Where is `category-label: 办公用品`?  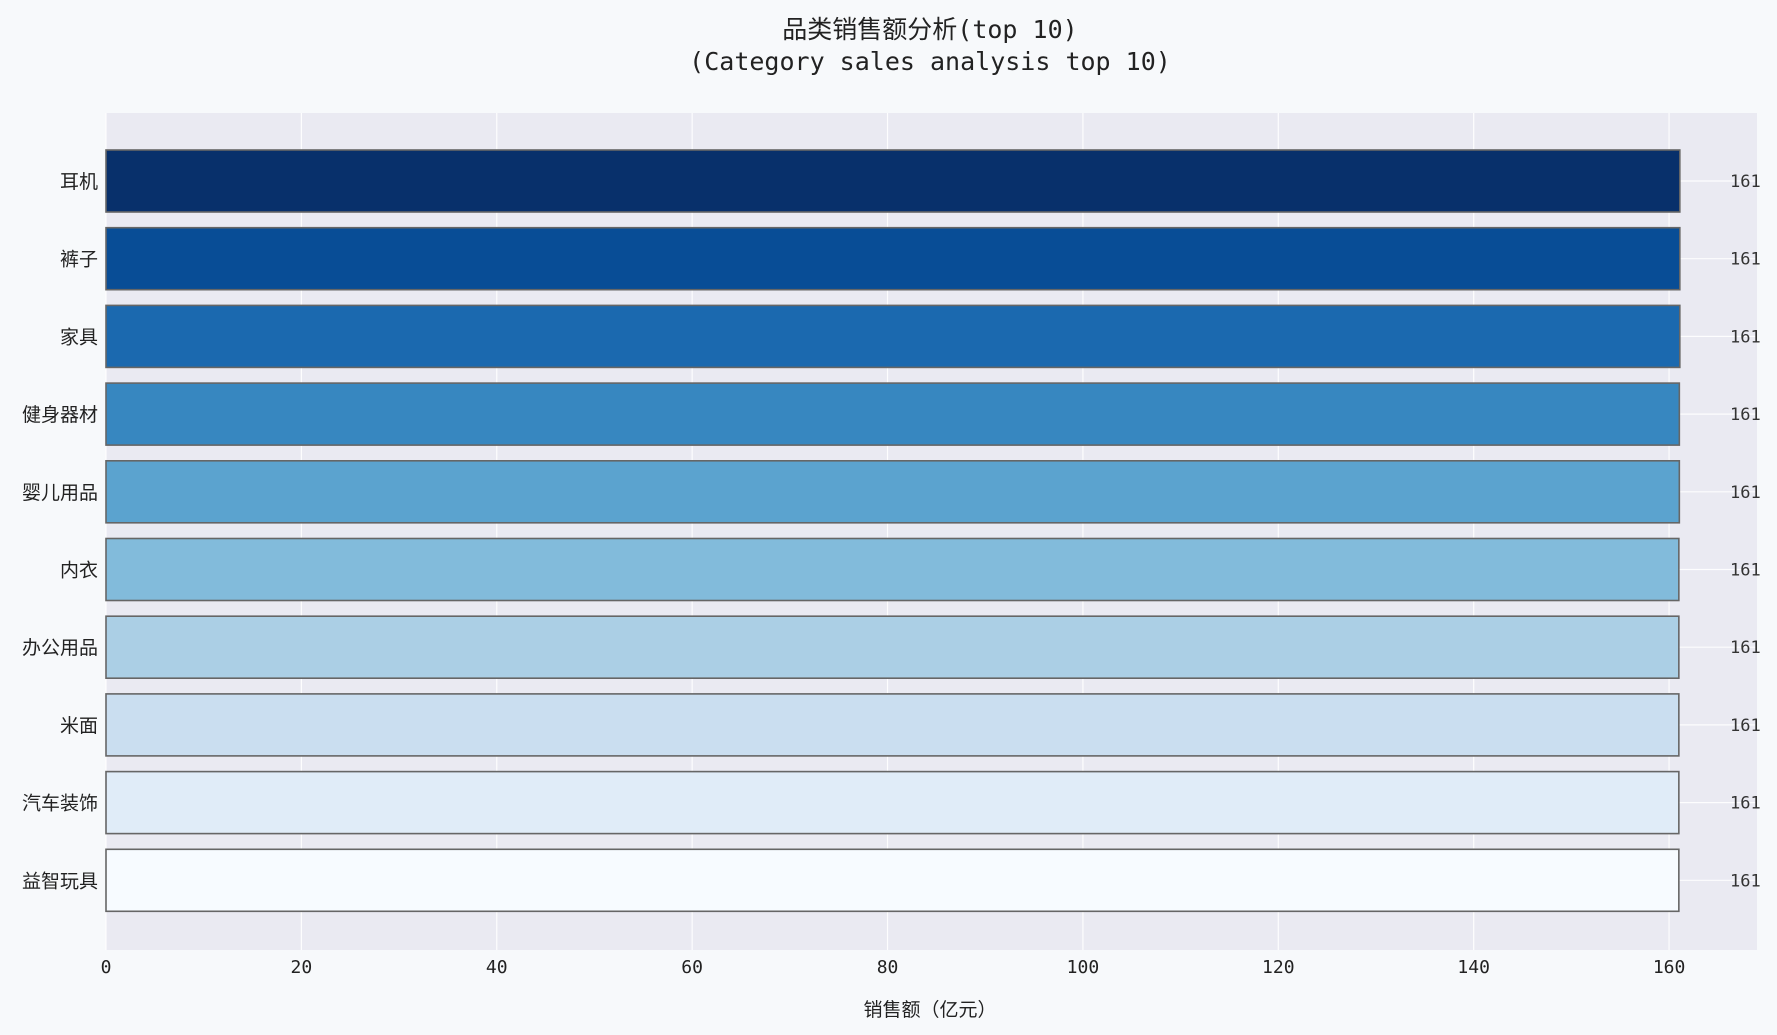 category-label: 办公用品 is located at coordinates (60, 648).